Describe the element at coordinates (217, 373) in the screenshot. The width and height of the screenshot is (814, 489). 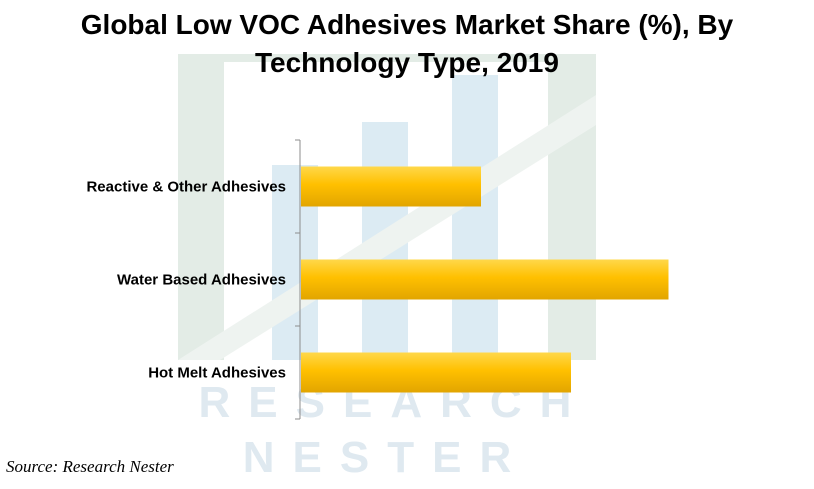
I see `category-label: Hot Melt Adhesives` at that location.